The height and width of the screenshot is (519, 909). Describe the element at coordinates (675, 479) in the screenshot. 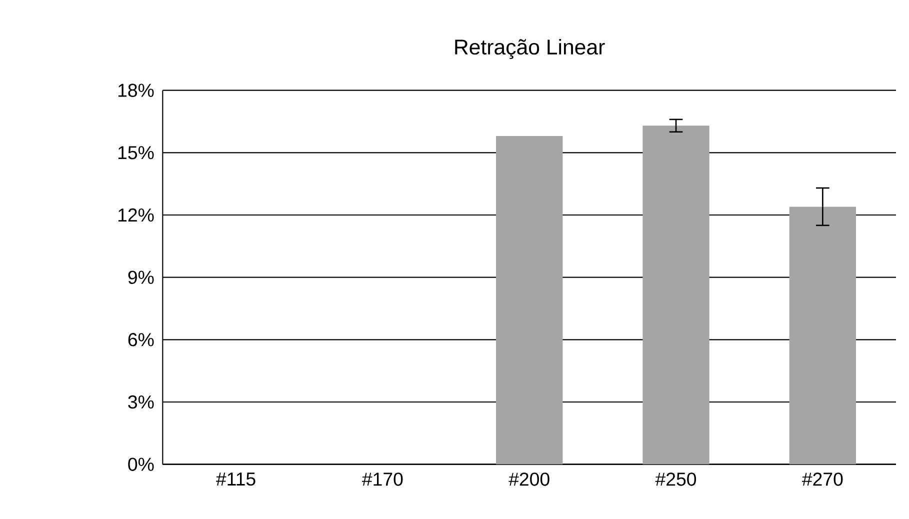

I see `x-tick-label: #250` at that location.